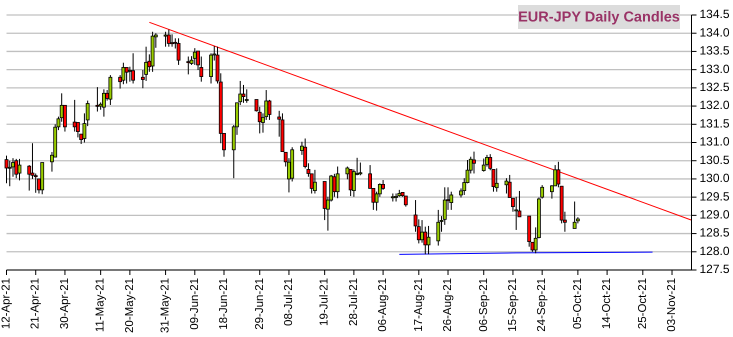  I want to click on y-tick-label: 130.5, so click(715, 159).